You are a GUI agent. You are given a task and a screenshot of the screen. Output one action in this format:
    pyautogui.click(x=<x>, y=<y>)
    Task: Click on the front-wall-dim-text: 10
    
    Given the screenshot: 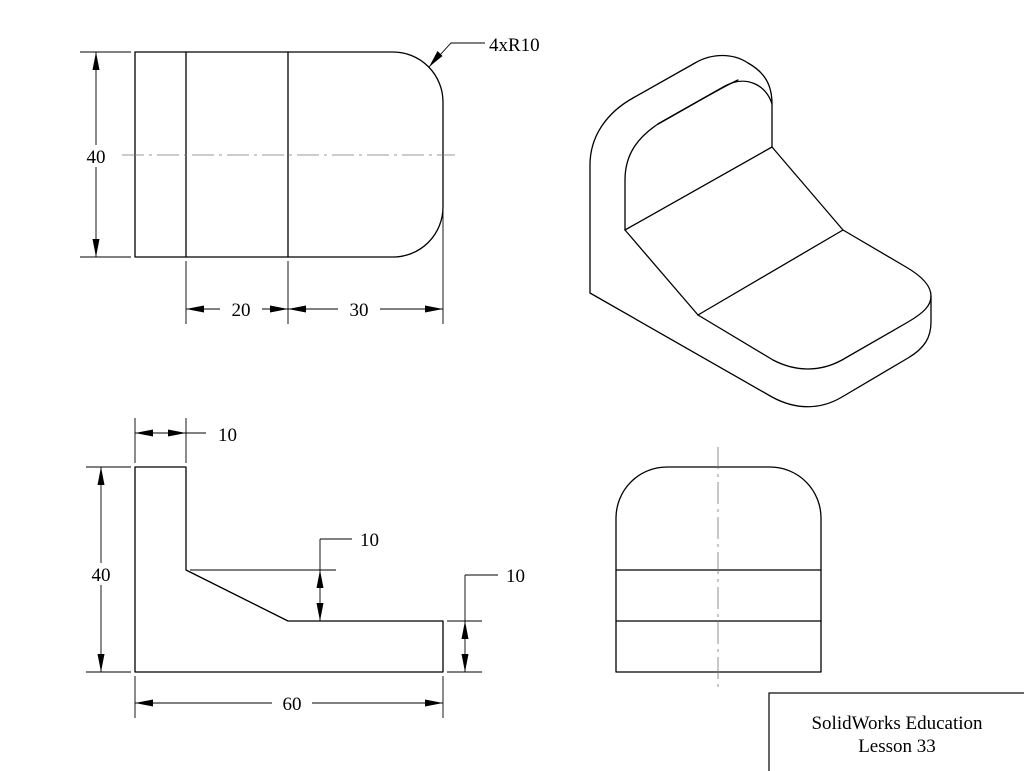 What is the action you would take?
    pyautogui.click(x=227, y=435)
    